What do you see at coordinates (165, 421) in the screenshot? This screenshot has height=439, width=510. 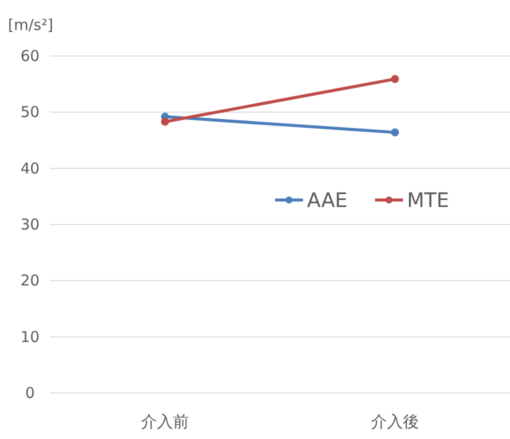 I see `x-tick-label: 介入前` at bounding box center [165, 421].